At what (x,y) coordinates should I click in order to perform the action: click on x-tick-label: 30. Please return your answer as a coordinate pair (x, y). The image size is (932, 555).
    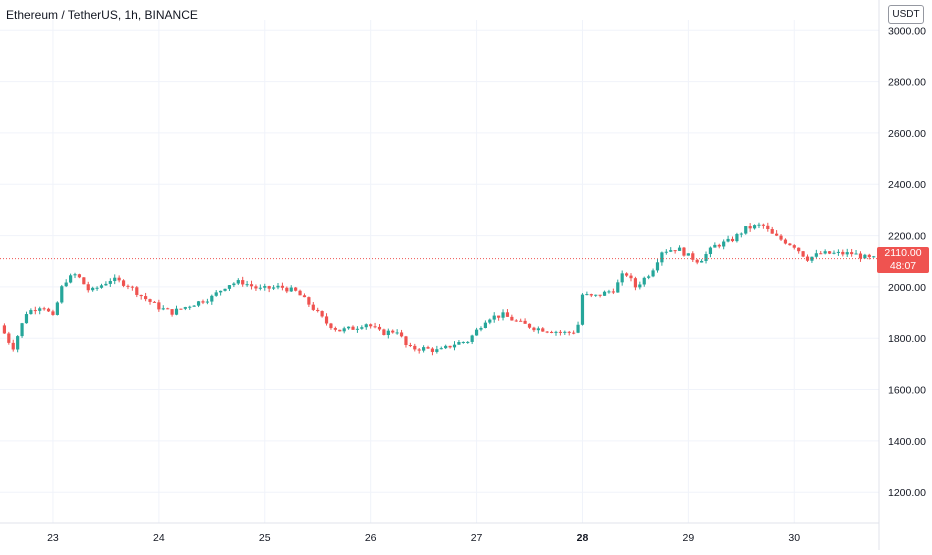
    Looking at the image, I should click on (794, 538).